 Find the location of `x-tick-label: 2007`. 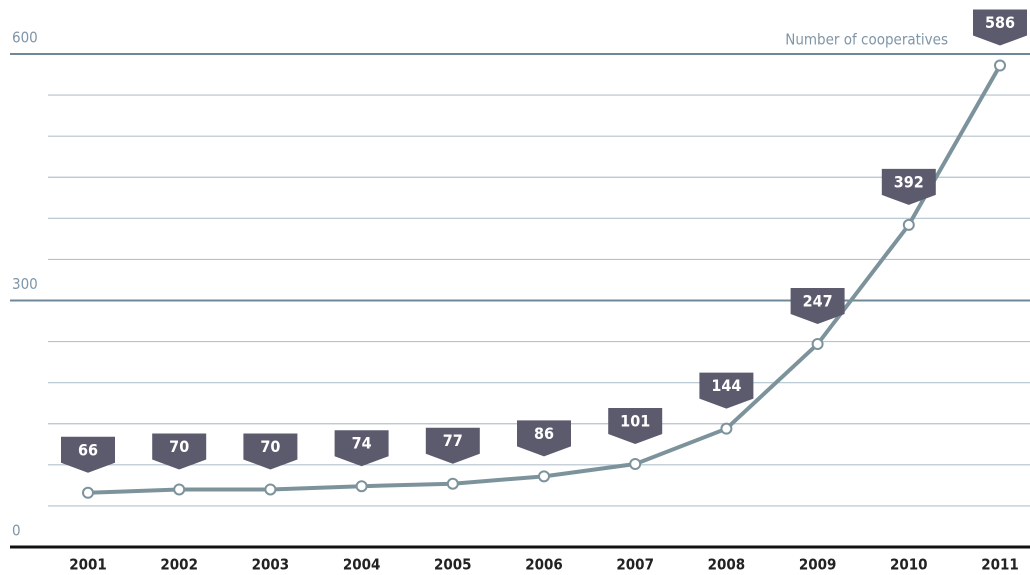

x-tick-label: 2007 is located at coordinates (635, 565).